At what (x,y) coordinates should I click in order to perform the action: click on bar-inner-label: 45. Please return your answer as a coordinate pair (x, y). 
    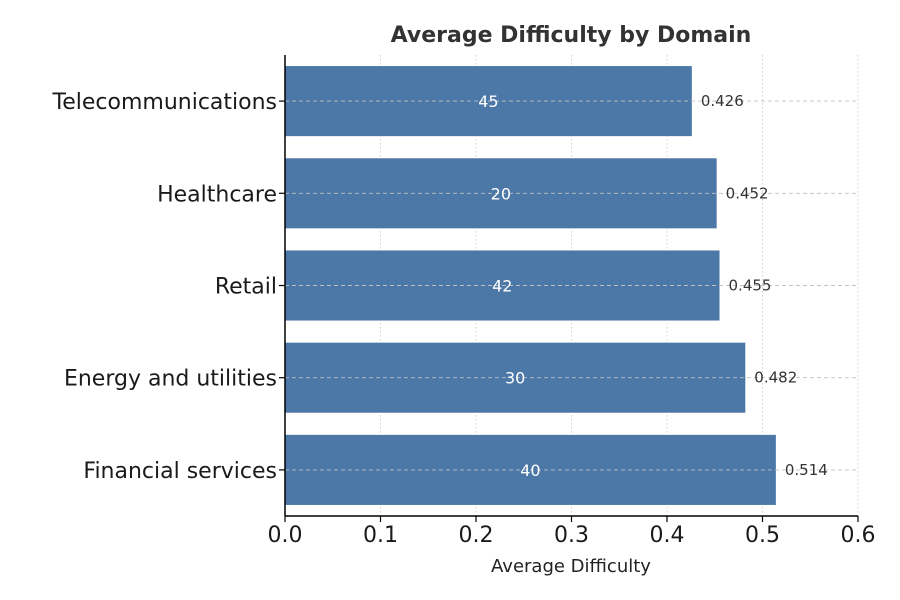
    Looking at the image, I should click on (488, 101).